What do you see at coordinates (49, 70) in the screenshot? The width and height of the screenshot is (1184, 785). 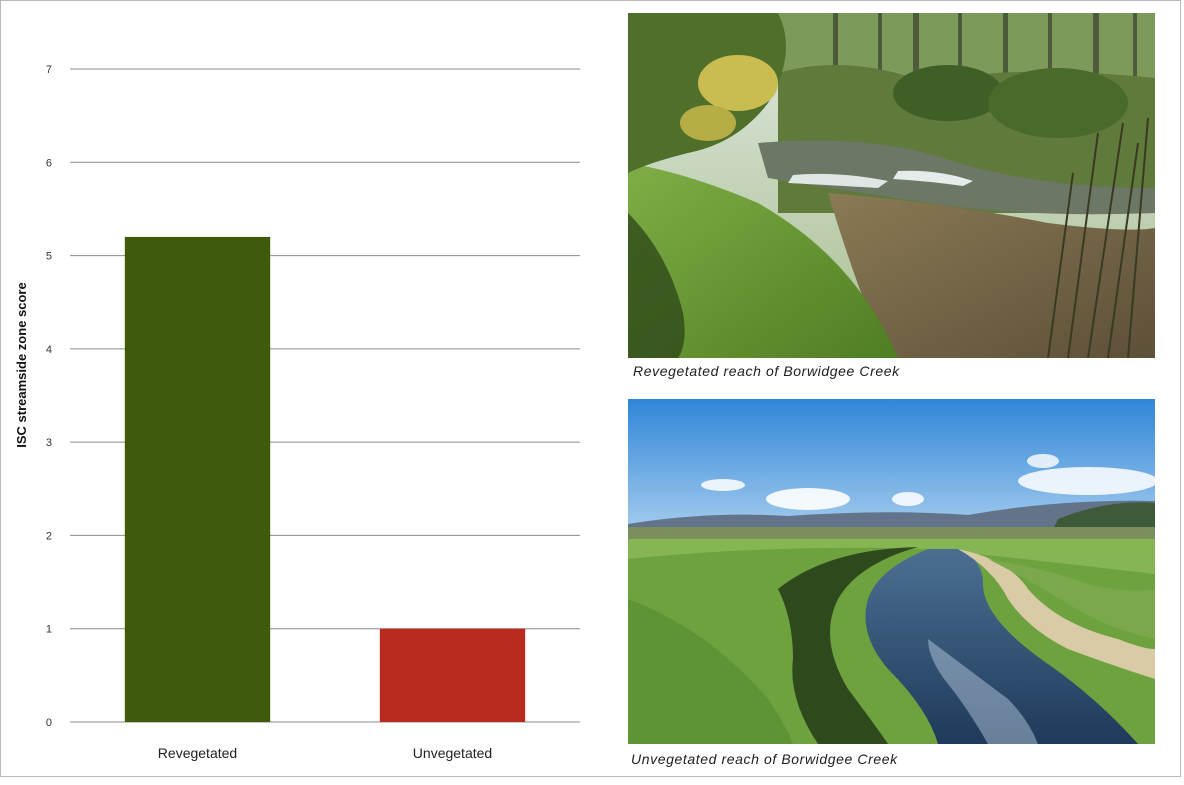 I see `y-tick-label: 7` at bounding box center [49, 70].